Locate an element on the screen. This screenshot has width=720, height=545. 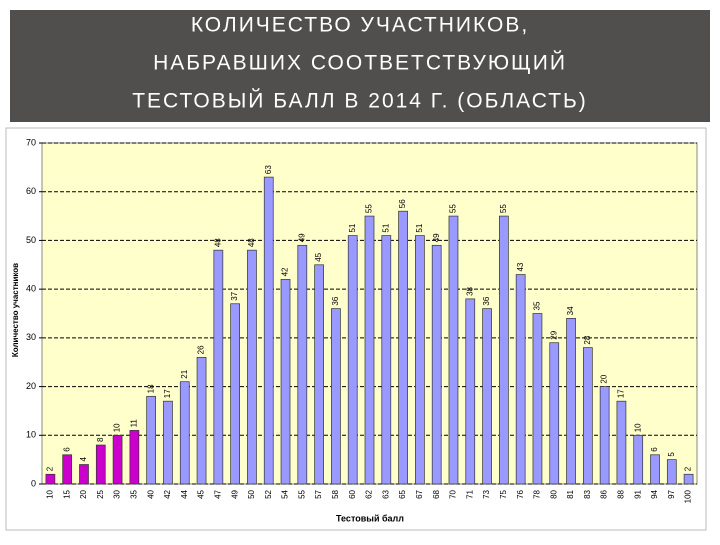
y-tick-label: 60 is located at coordinates (31, 191).